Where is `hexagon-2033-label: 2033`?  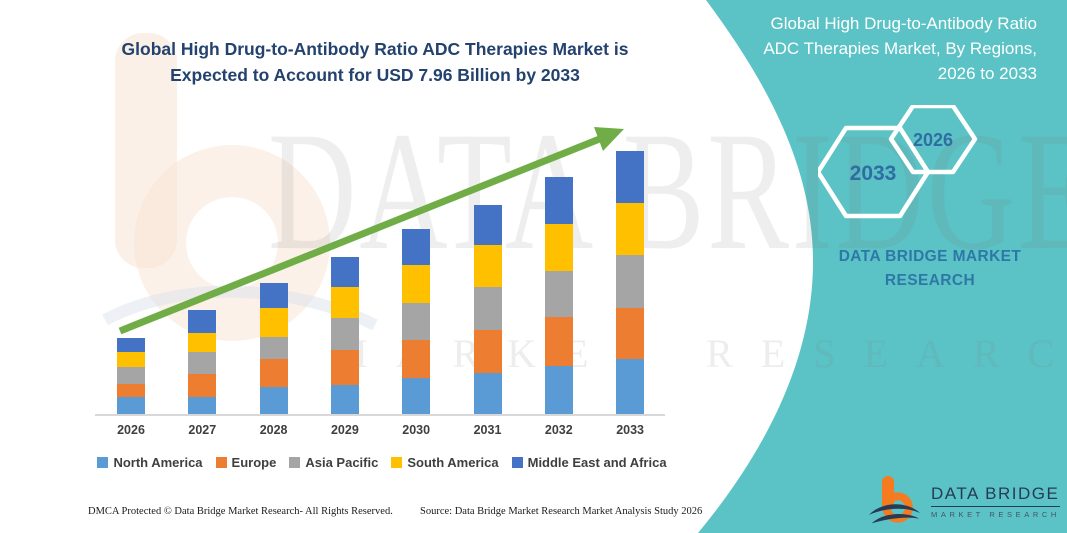 hexagon-2033-label: 2033 is located at coordinates (873, 173).